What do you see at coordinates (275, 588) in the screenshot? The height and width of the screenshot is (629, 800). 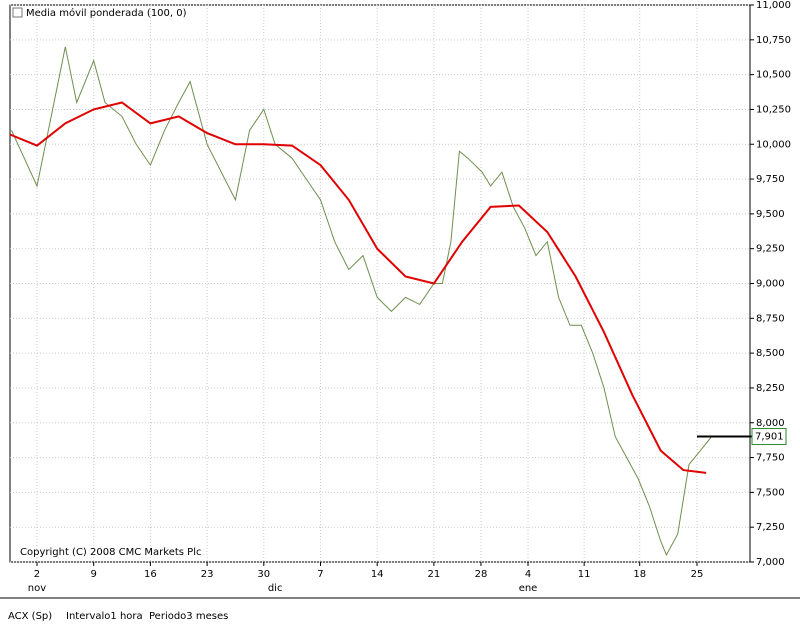 I see `month-label: dic` at bounding box center [275, 588].